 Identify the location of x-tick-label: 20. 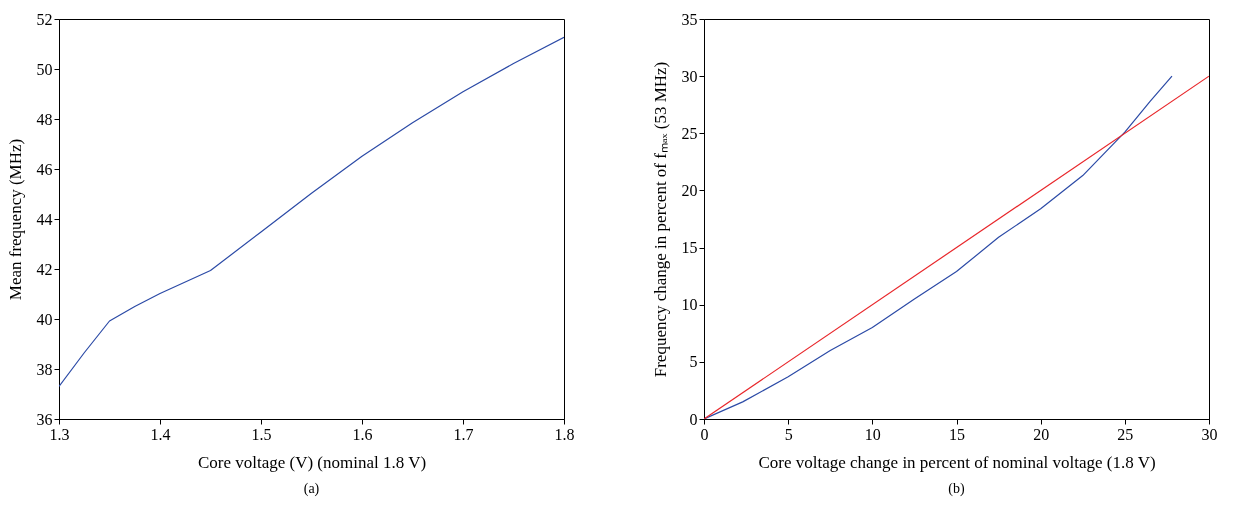
(1041, 434).